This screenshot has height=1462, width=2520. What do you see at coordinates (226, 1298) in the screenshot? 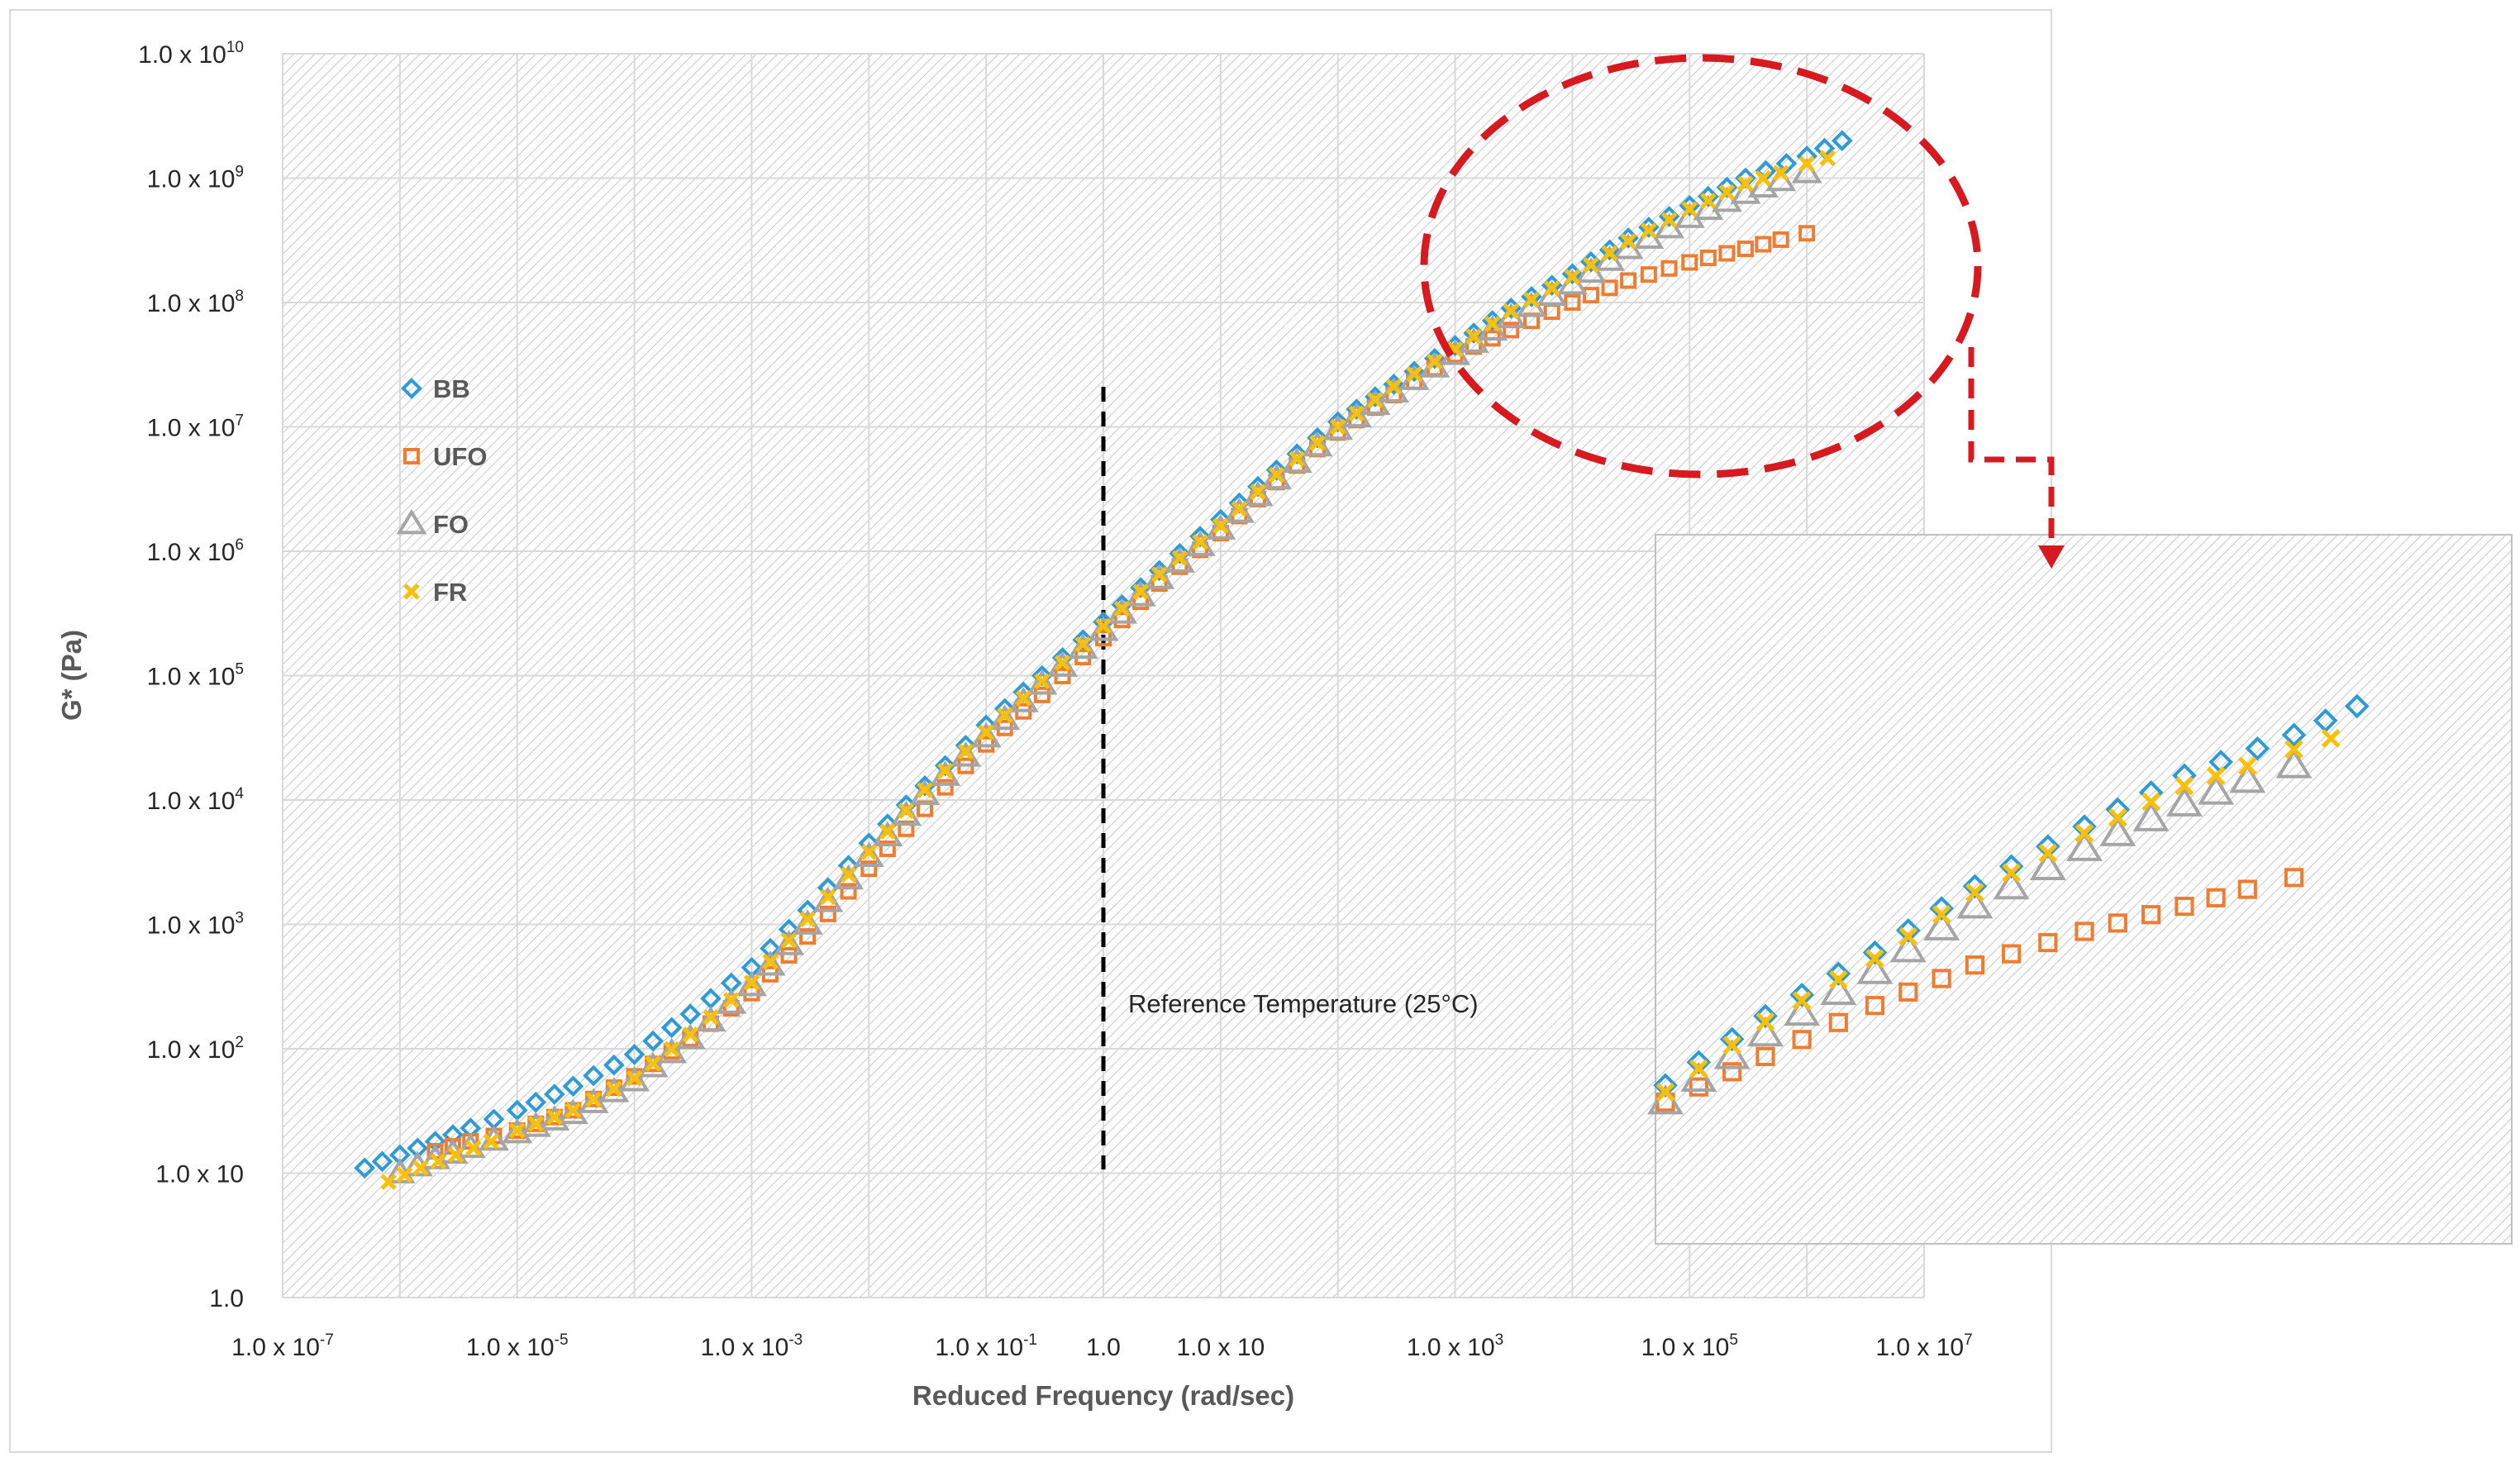
I see `tick-label: 1.0` at bounding box center [226, 1298].